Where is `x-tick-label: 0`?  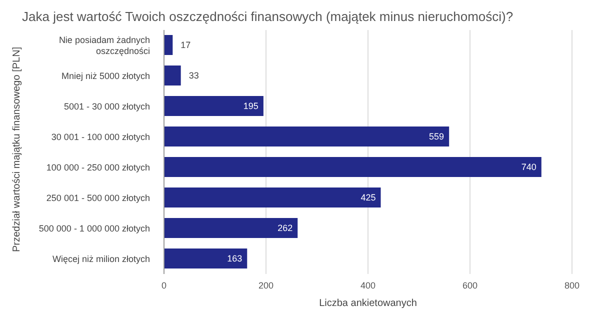
x-tick-label: 0 is located at coordinates (164, 285).